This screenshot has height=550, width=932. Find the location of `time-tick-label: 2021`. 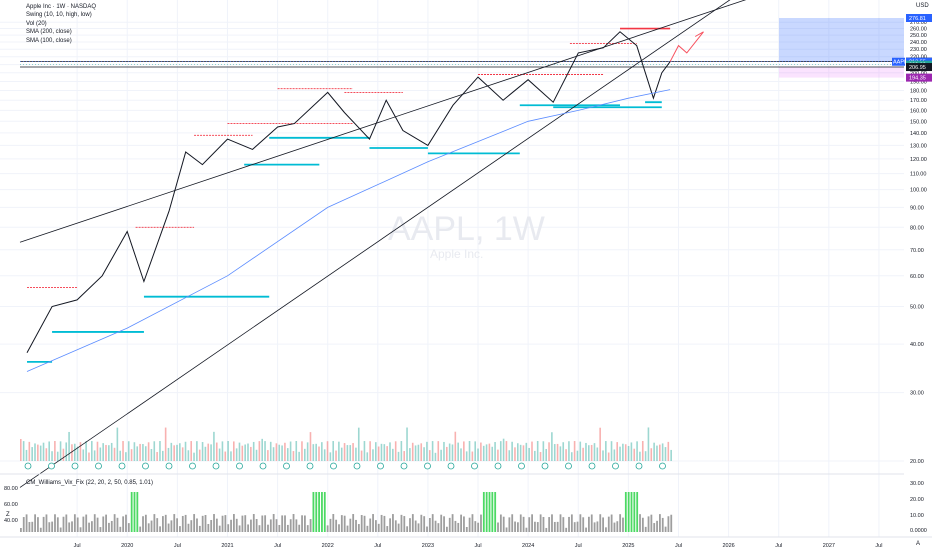

time-tick-label: 2021 is located at coordinates (227, 546).